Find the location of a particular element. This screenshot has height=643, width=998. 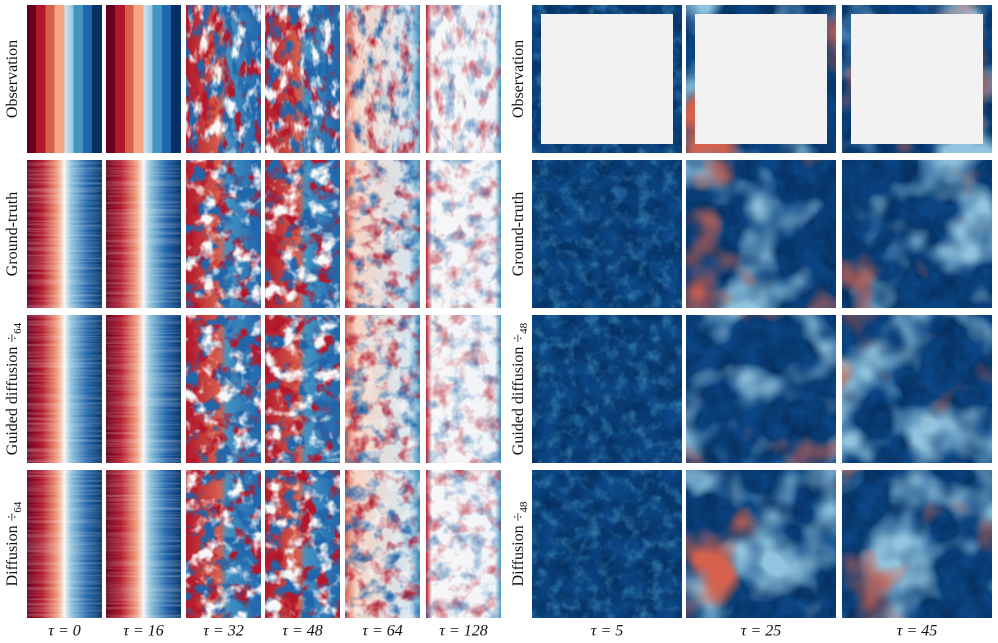

column-label: τ = 48 is located at coordinates (302, 631).